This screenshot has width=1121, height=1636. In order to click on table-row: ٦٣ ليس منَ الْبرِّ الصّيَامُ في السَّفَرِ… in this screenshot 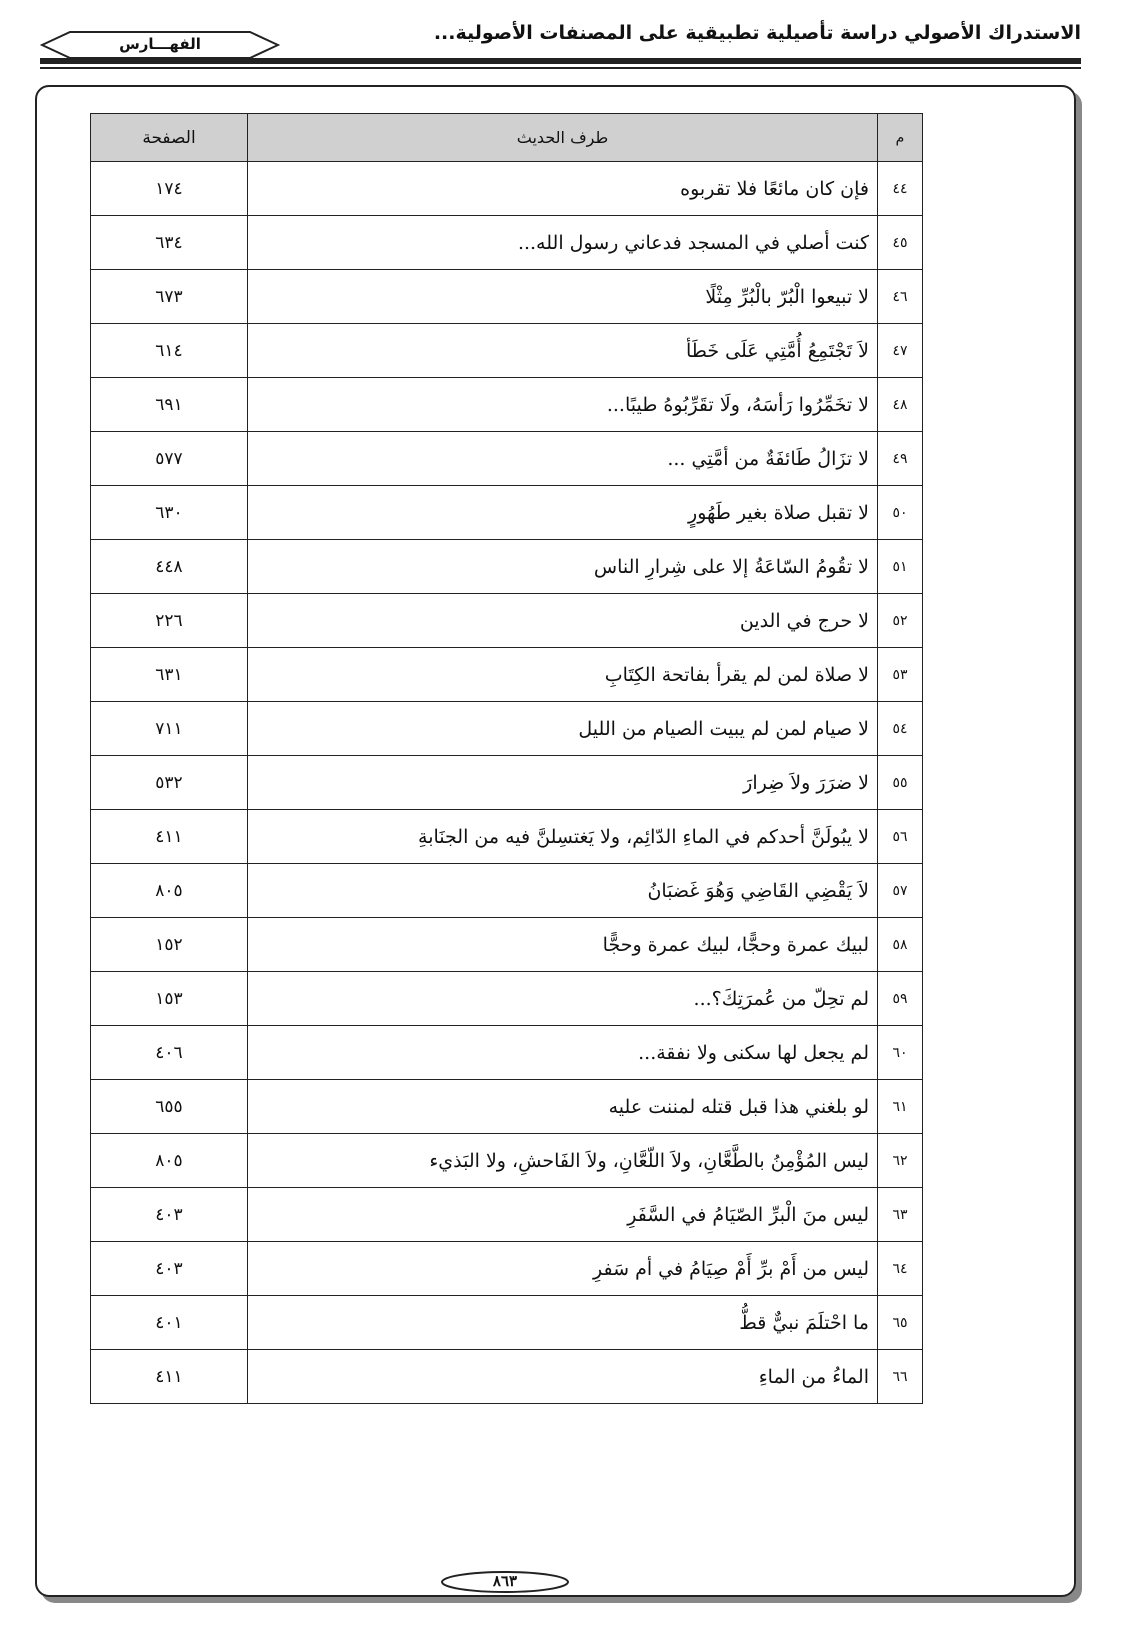, I will do `click(506, 1214)`.